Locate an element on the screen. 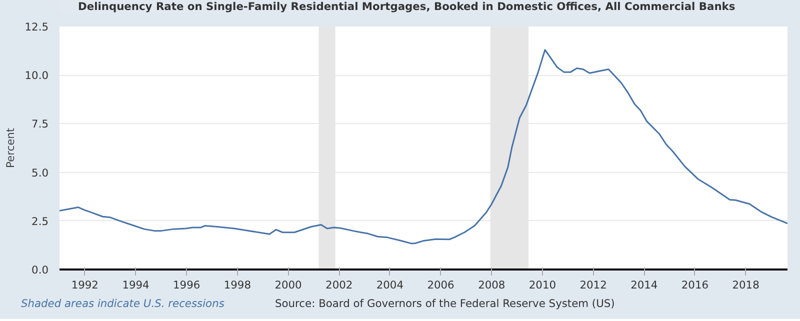 The image size is (800, 321). y-axis-title: Percent is located at coordinates (10, 148).